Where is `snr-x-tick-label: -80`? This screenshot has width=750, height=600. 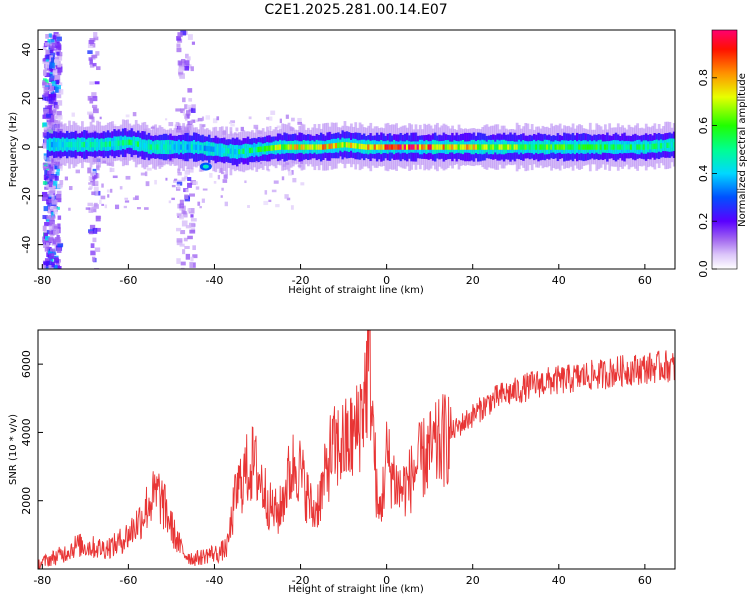
snr-x-tick-label: -80 is located at coordinates (42, 580).